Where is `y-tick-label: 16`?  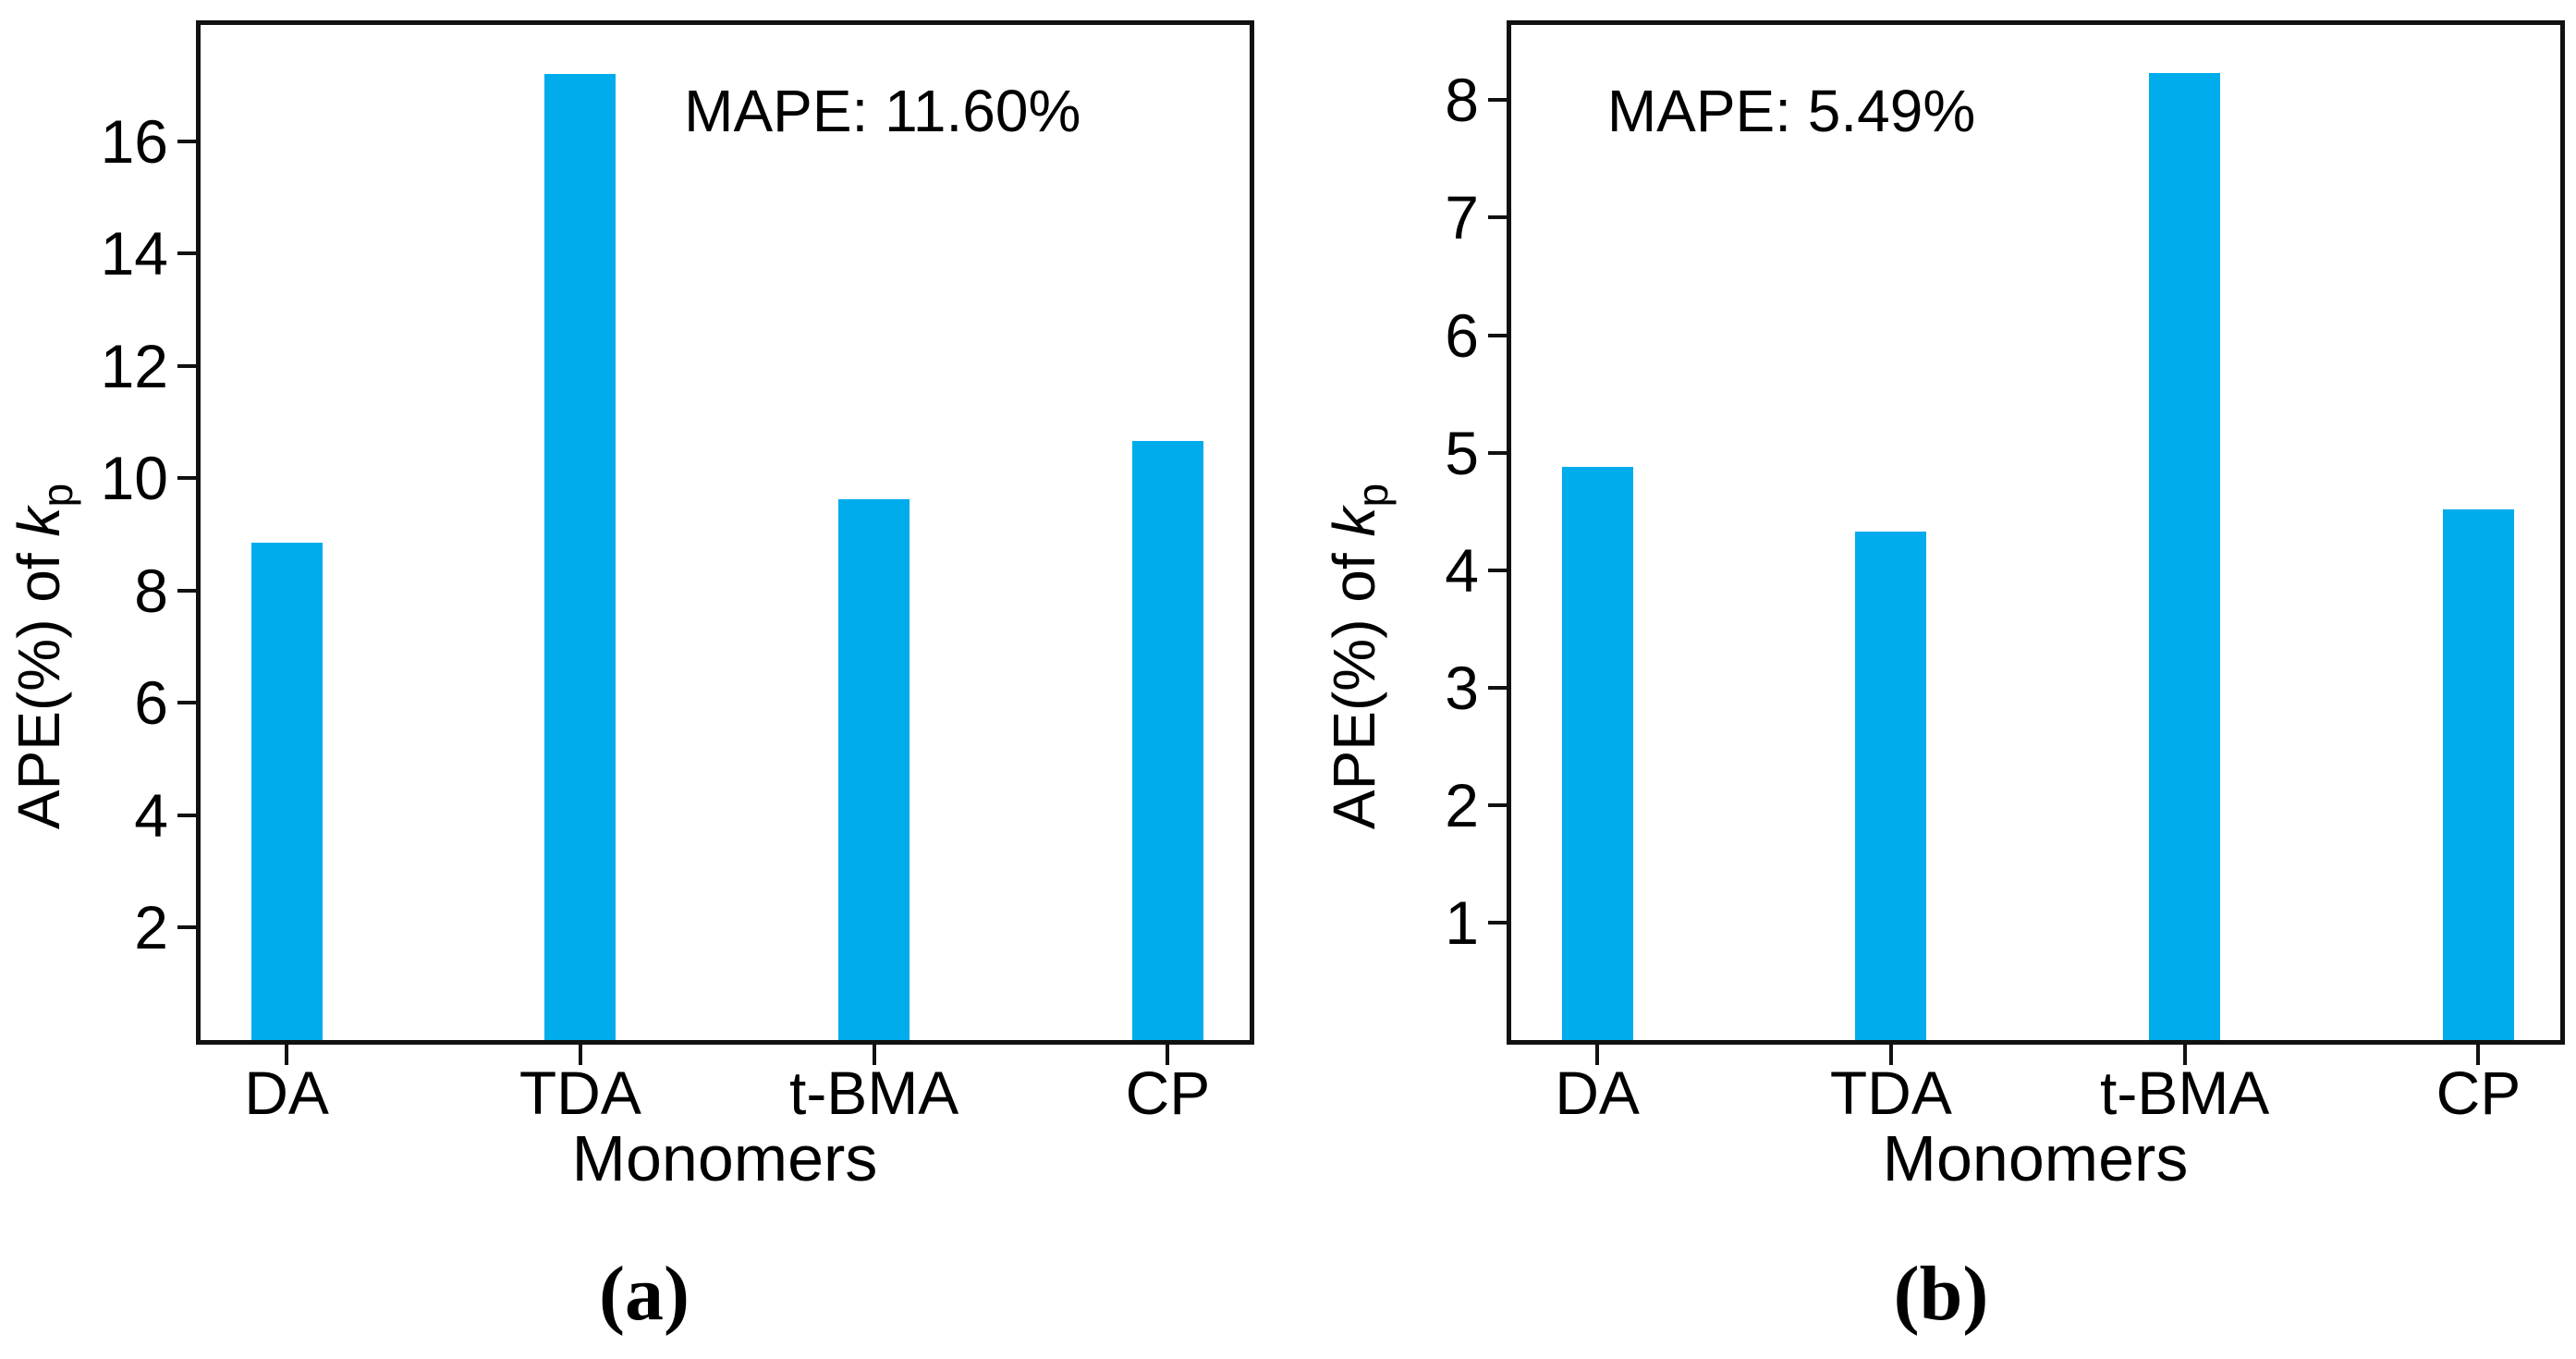 y-tick-label: 16 is located at coordinates (134, 141).